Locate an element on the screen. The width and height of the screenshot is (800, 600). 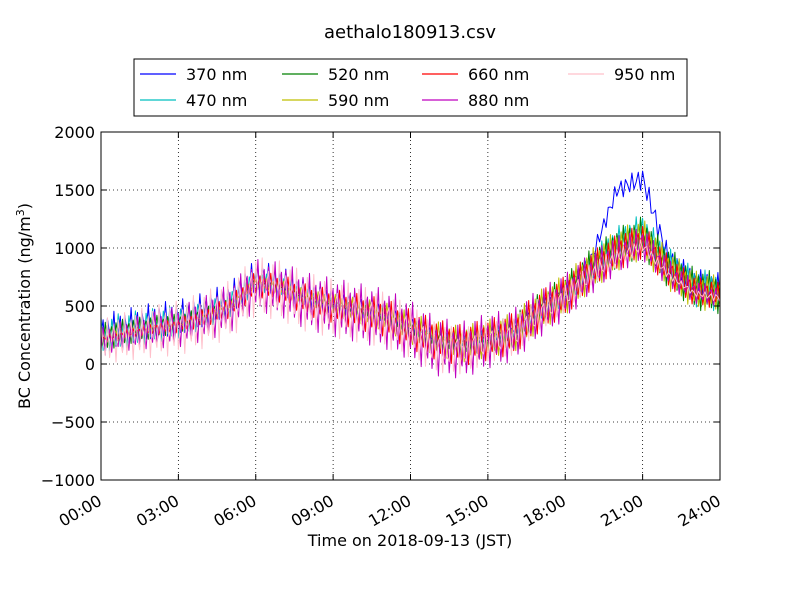
legend-label: 660 nm is located at coordinates (498, 74).